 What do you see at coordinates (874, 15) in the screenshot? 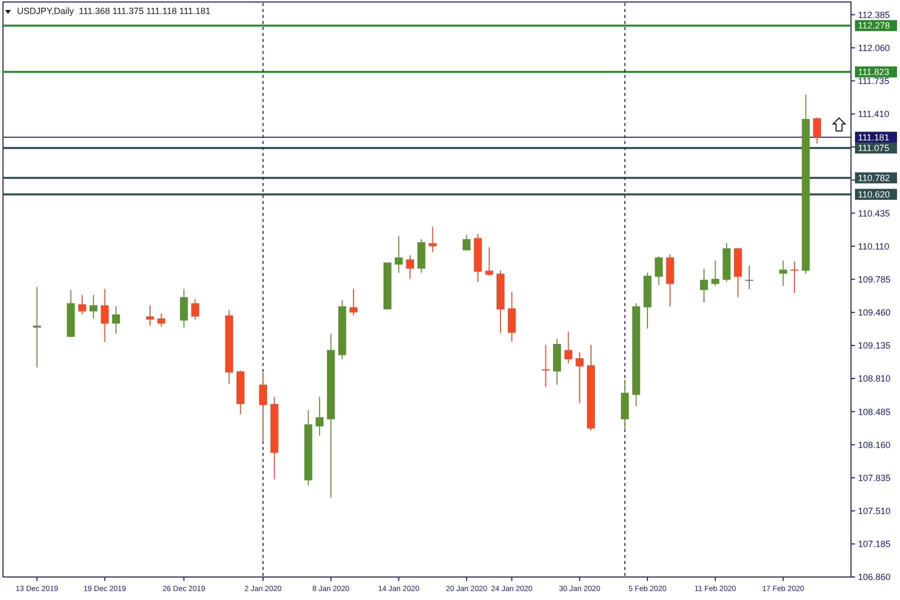
I see `y-tick-label: 112.385` at bounding box center [874, 15].